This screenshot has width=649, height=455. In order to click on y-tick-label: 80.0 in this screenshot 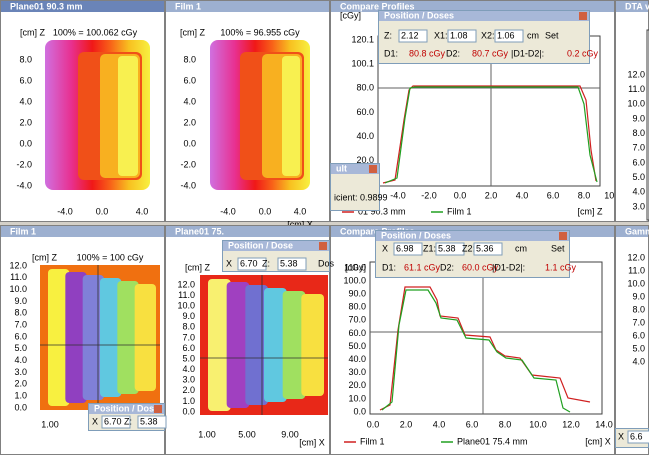, I will do `click(365, 88)`.